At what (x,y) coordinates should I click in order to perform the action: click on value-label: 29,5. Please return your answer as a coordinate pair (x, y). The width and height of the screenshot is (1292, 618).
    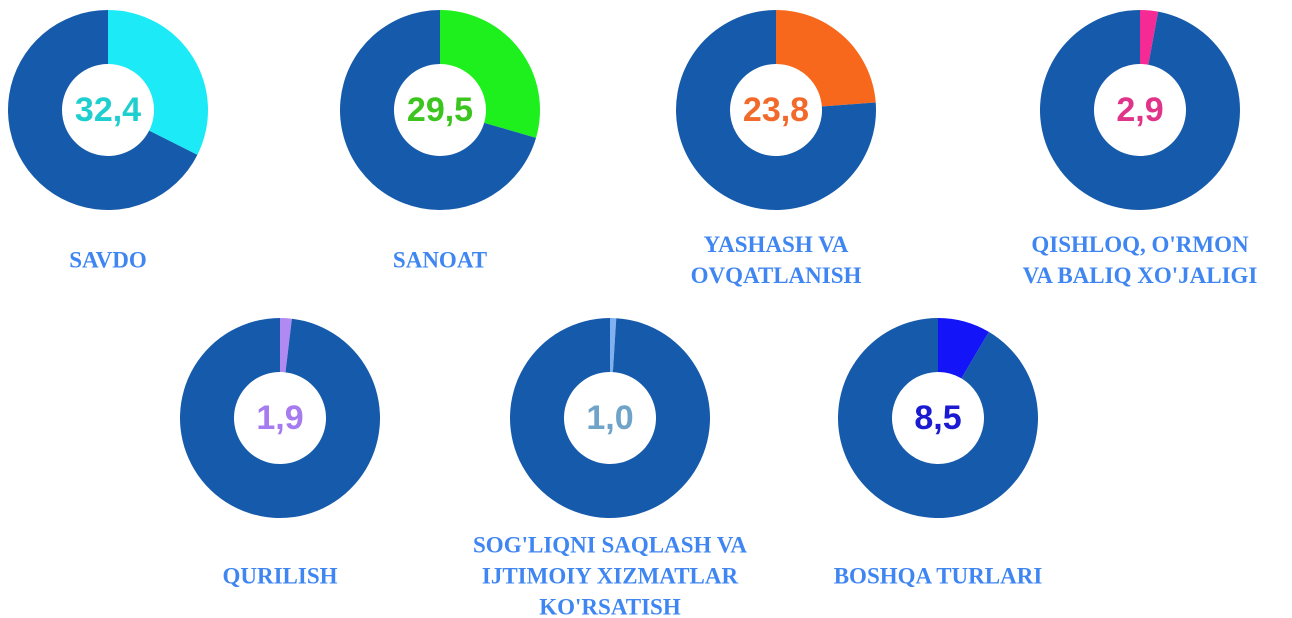
    Looking at the image, I should click on (440, 110).